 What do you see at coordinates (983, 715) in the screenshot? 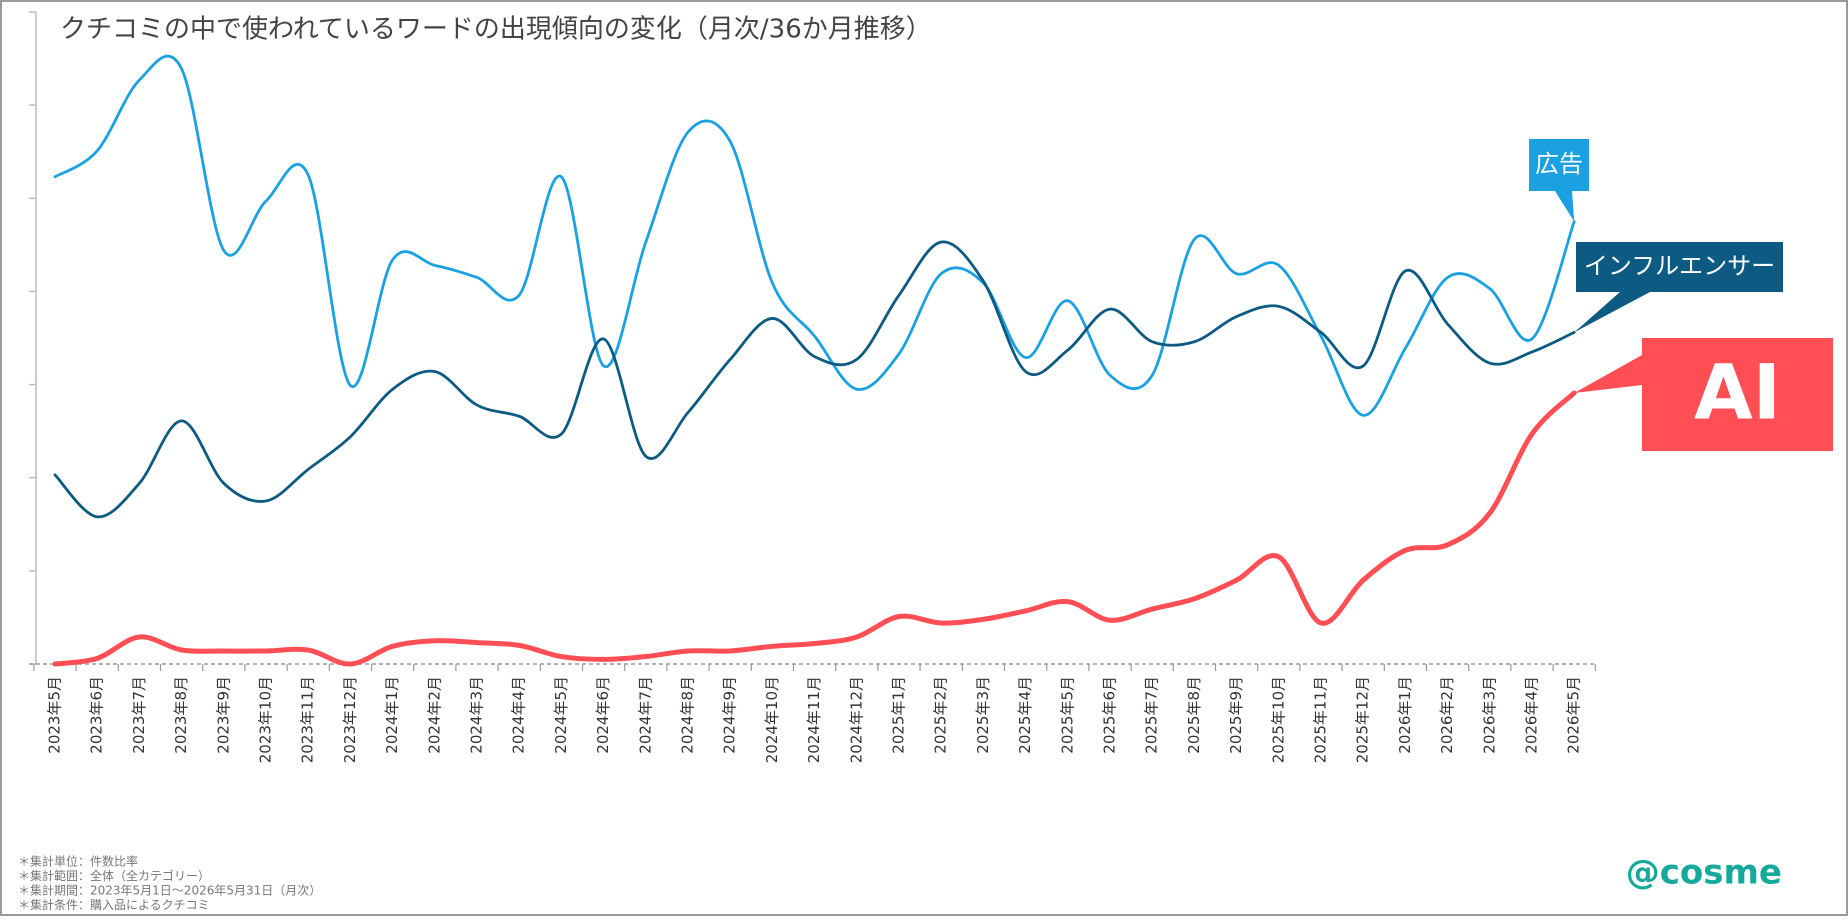
I see `x-tick-label: 2025年3月` at bounding box center [983, 715].